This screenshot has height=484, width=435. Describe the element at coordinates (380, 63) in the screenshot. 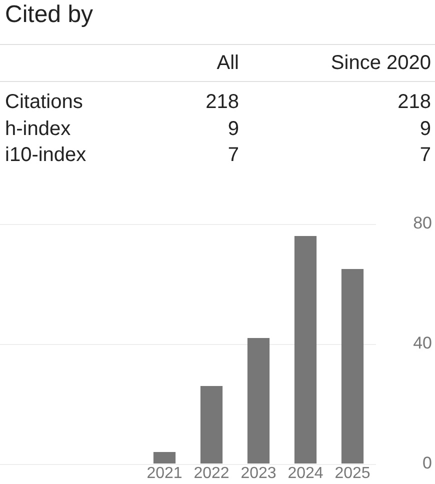

I see `text: Since 2020` at that location.